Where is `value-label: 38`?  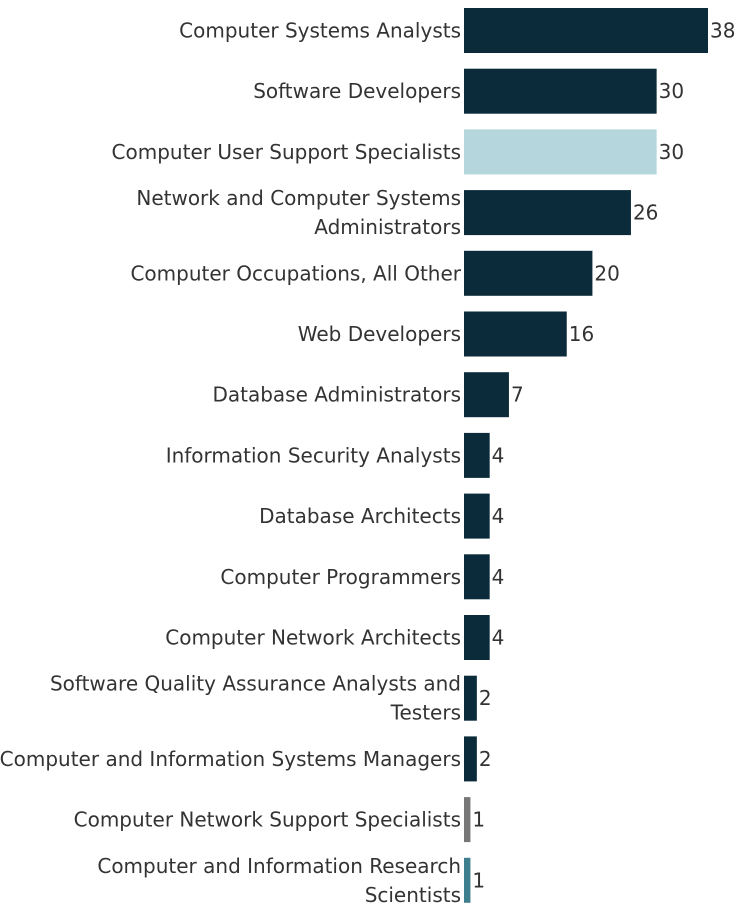 value-label: 38 is located at coordinates (722, 31).